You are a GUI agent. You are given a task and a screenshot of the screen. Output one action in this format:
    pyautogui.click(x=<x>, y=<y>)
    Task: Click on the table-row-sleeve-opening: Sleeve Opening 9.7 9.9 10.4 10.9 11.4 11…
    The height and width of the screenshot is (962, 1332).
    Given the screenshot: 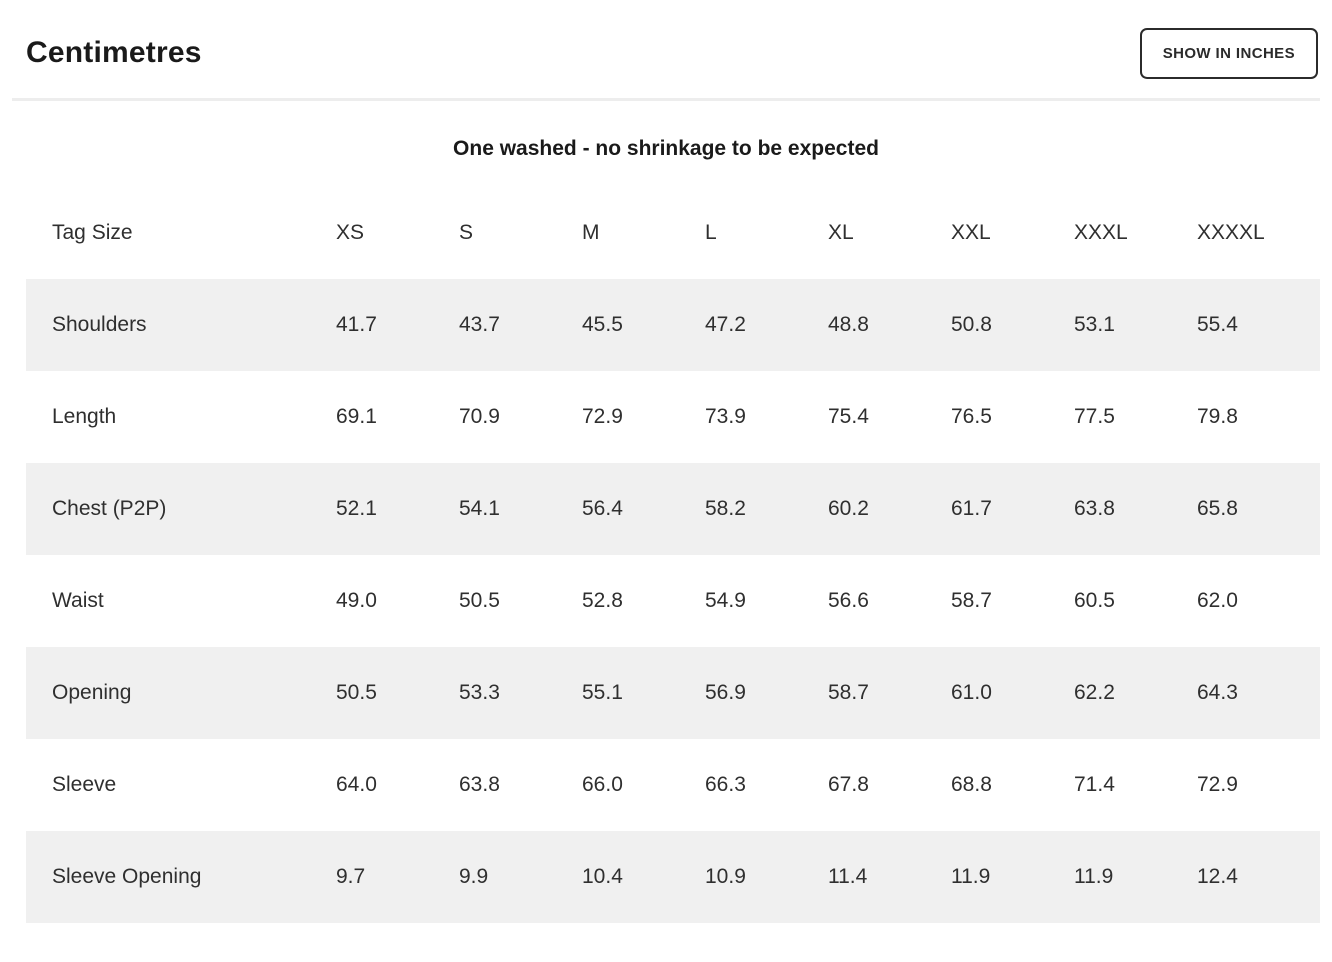 What is the action you would take?
    pyautogui.click(x=673, y=877)
    